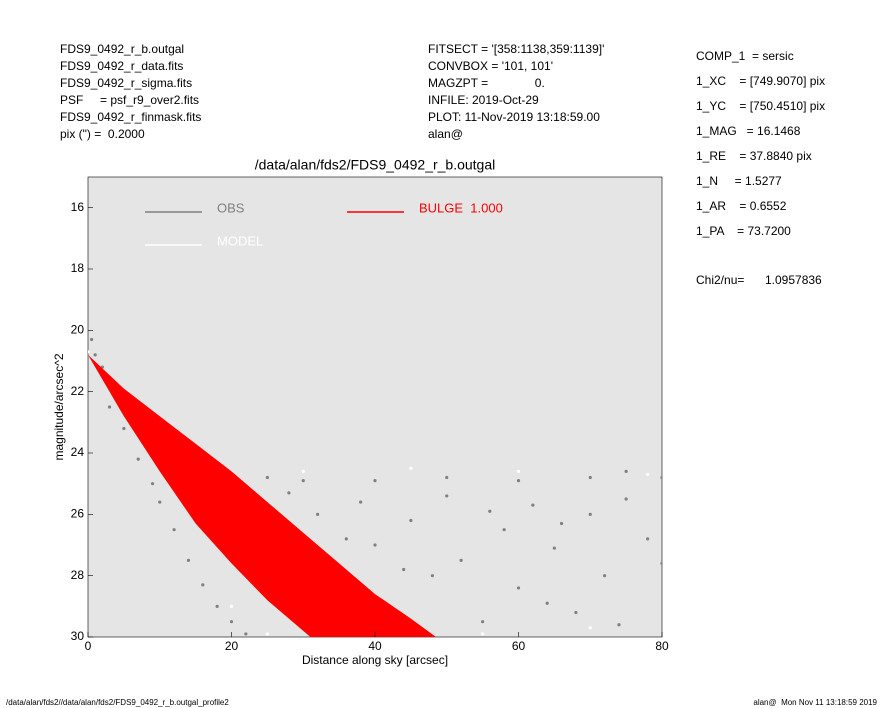 The image size is (885, 708). I want to click on y-tick-label: 18, so click(78, 268).